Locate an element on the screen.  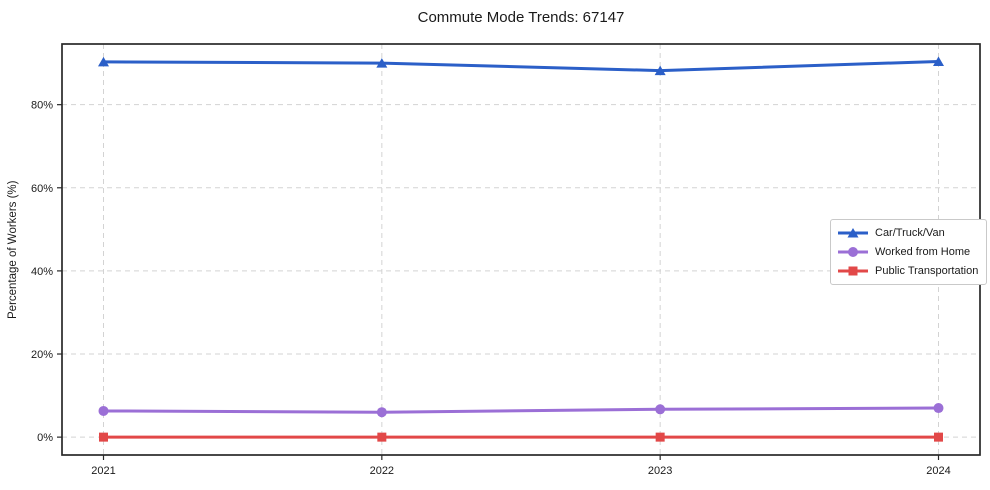
legend-item-public-transportation: Public Transportation is located at coordinates (907, 271).